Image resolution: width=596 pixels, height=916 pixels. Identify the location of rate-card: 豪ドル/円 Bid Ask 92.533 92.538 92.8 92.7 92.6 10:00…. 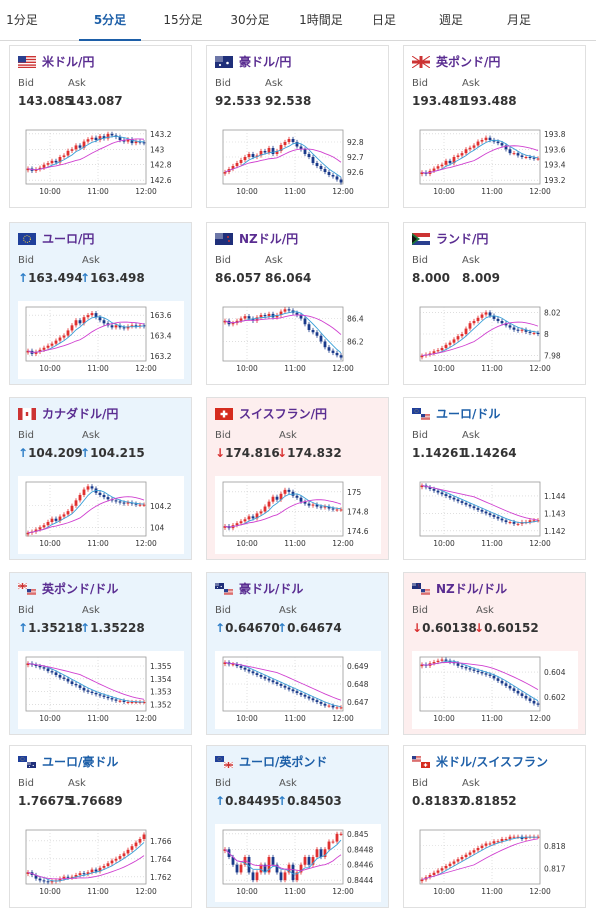
(297, 126).